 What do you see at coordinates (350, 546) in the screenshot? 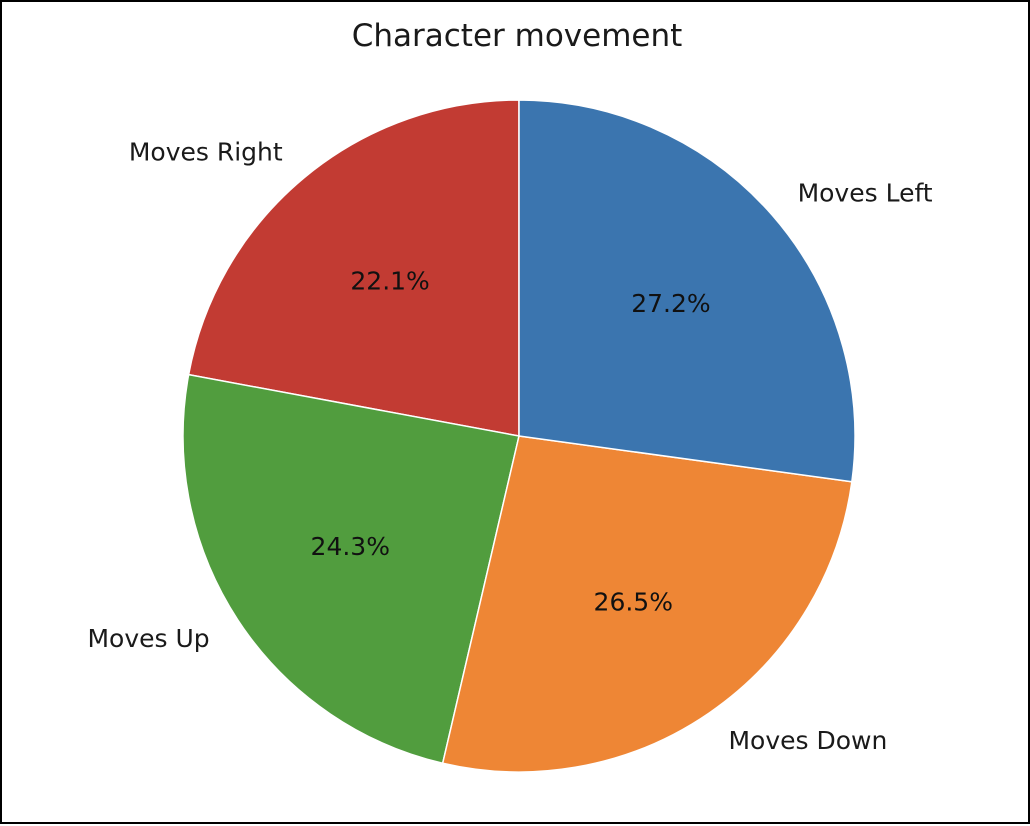
I see `pct-label: 24.3%` at bounding box center [350, 546].